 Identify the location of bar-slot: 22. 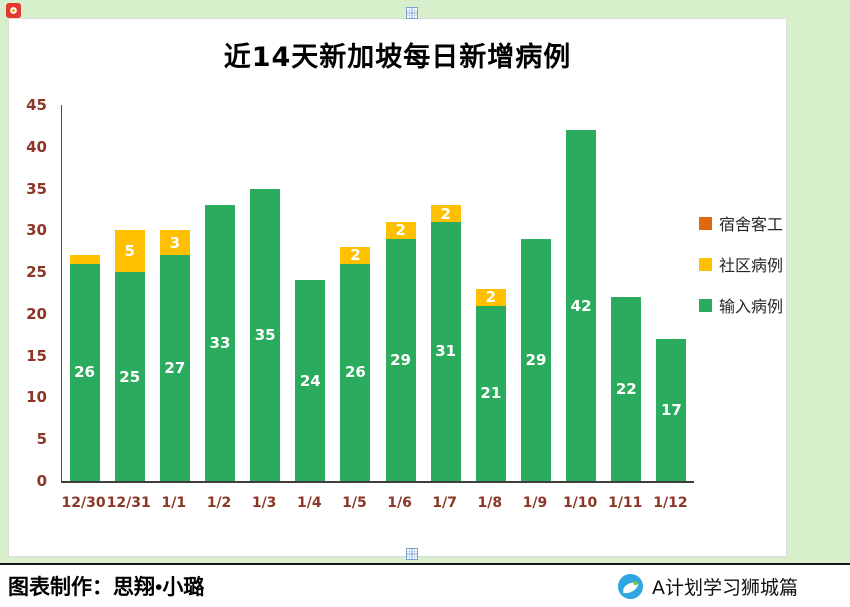
(626, 293).